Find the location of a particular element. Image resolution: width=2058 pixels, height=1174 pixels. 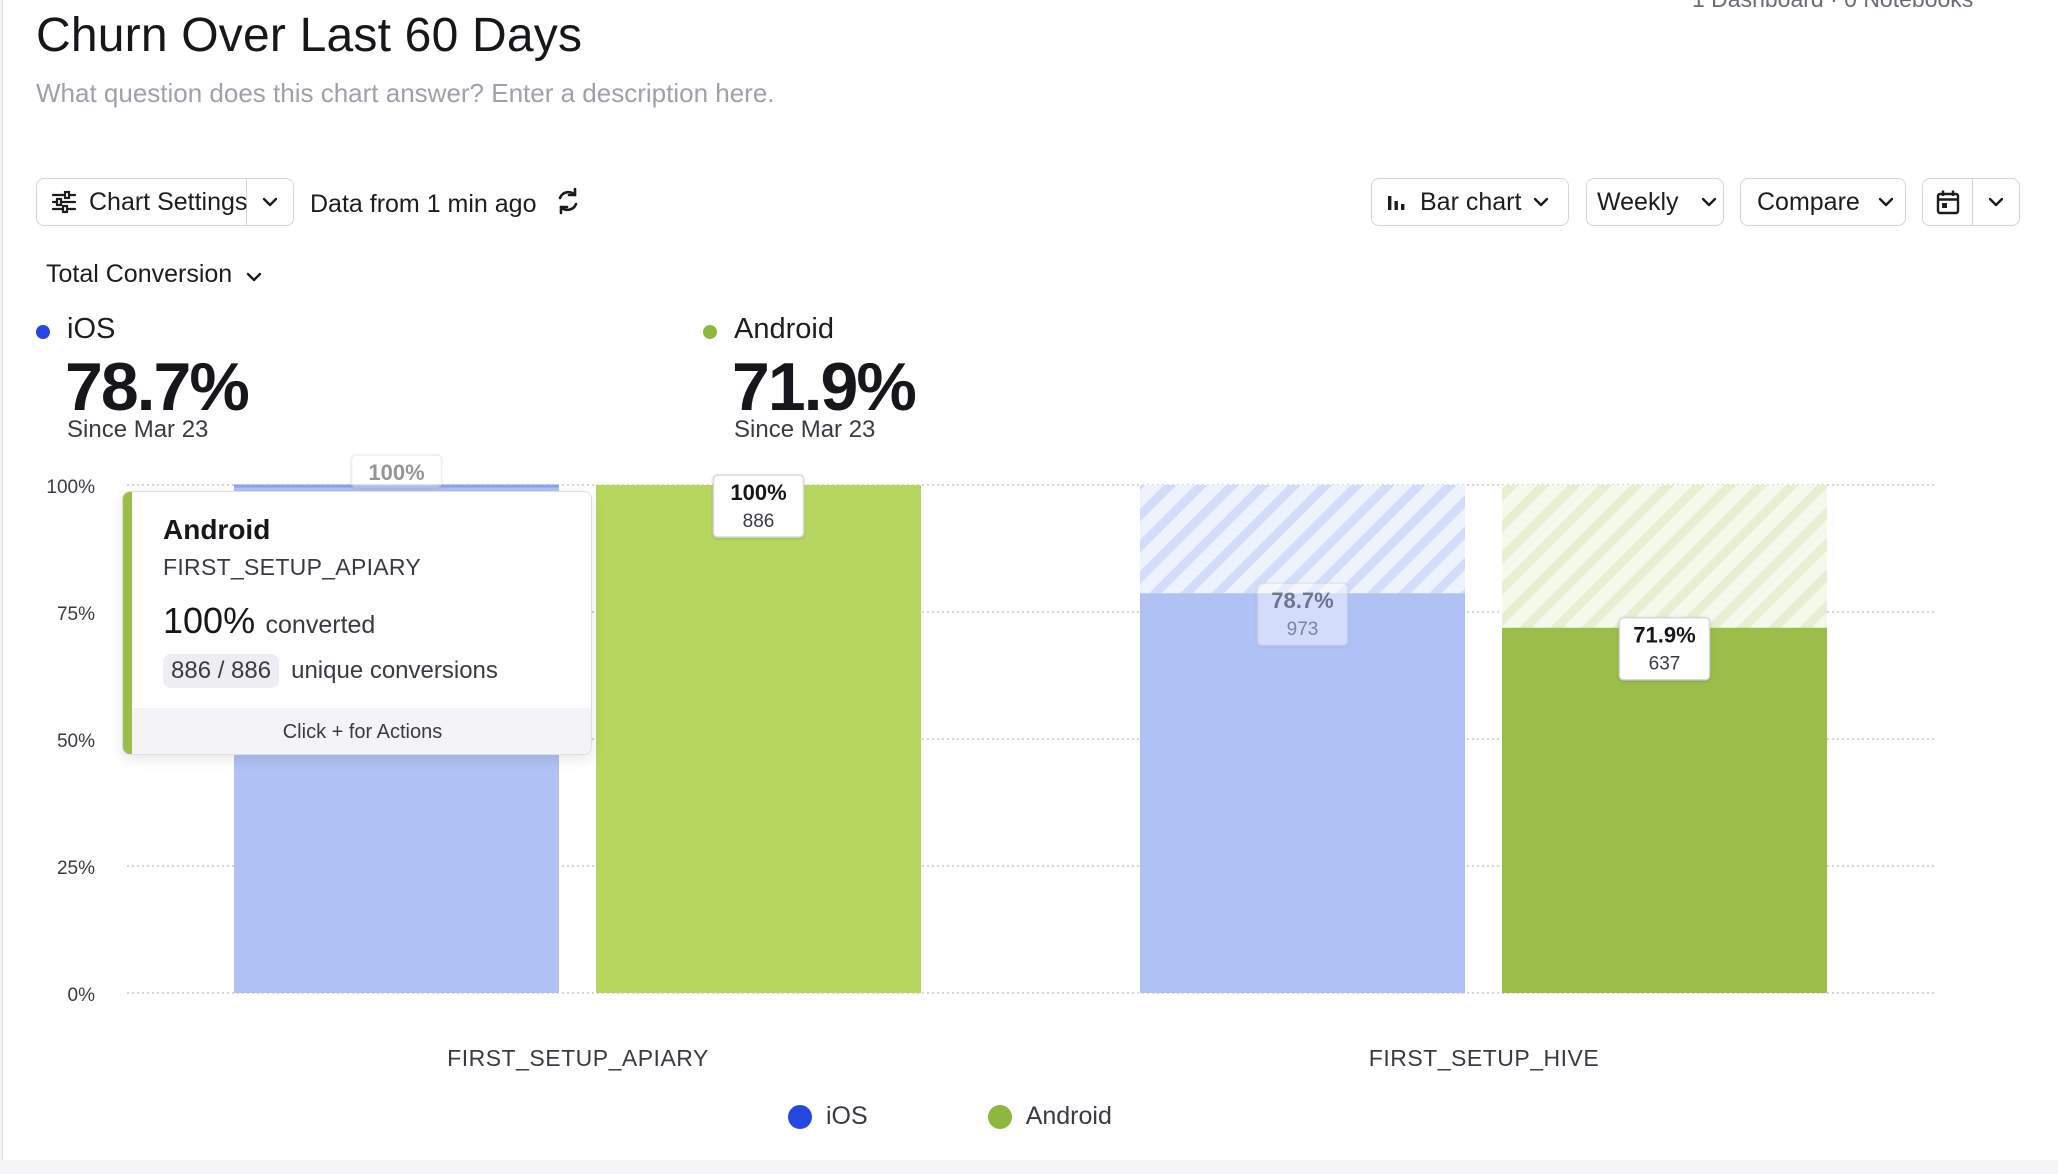

kpi-android-dot is located at coordinates (710, 332).